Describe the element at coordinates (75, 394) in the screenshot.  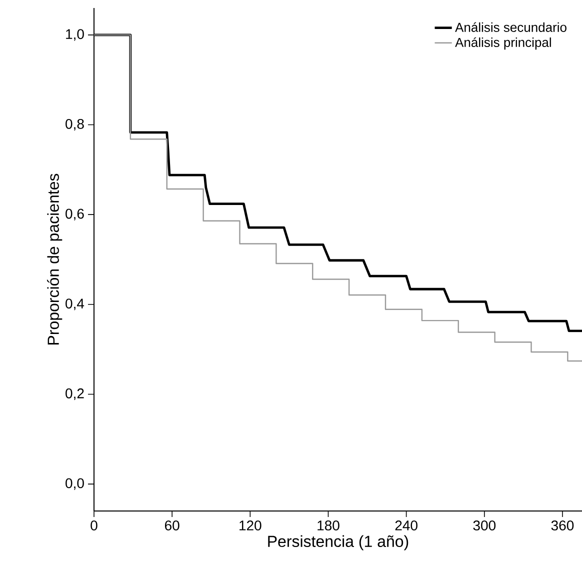
I see `y-tick-label: 0,2` at that location.